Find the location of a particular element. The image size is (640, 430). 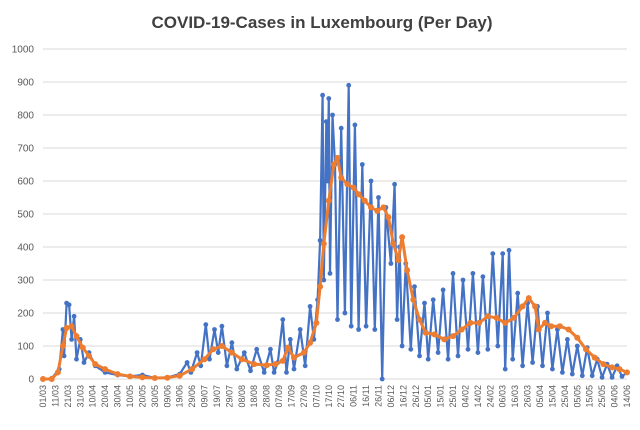

x-tick-label: 11/03 is located at coordinates (55, 396).